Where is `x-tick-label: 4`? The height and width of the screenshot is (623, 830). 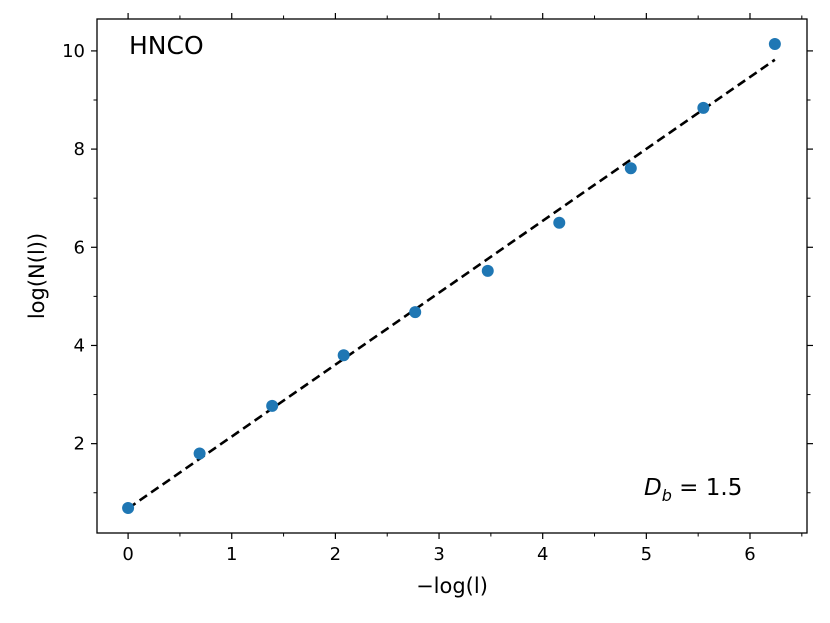
x-tick-label: 4 is located at coordinates (542, 554).